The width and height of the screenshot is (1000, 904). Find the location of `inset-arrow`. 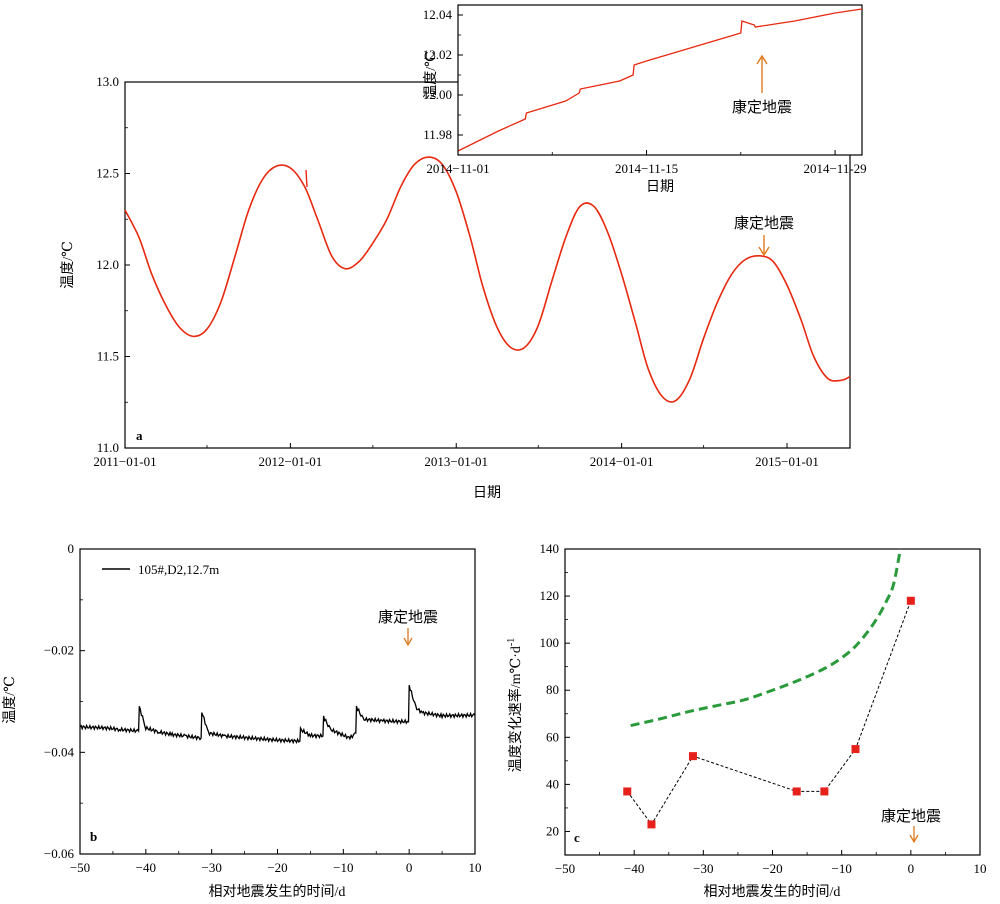

inset-arrow is located at coordinates (762, 73).